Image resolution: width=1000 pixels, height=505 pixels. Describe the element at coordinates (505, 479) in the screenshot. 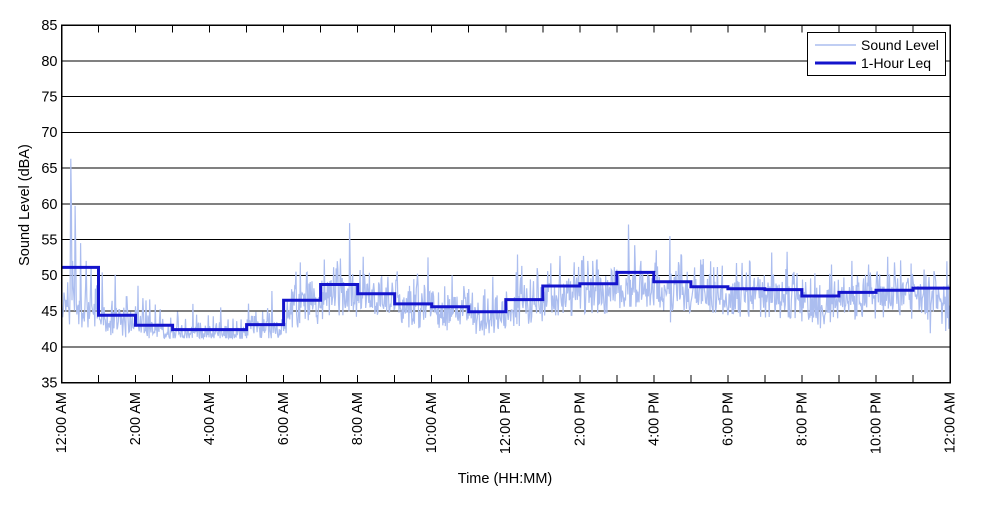

I see `svg-text: Time (HH:MM)` at that location.